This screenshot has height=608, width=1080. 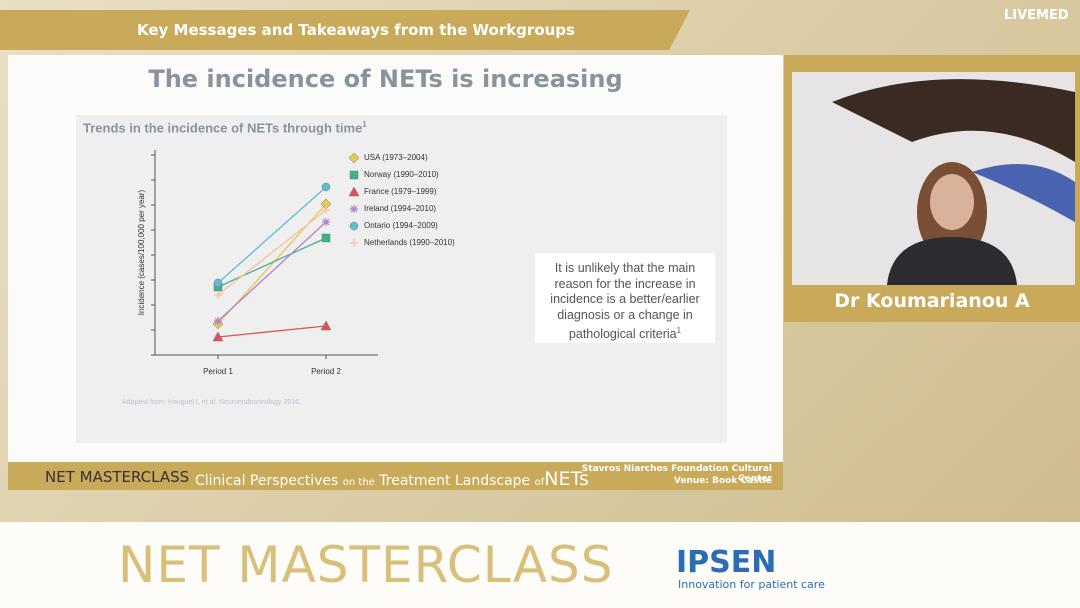 What do you see at coordinates (1036, 15) in the screenshot?
I see `brand: LIVEMED` at bounding box center [1036, 15].